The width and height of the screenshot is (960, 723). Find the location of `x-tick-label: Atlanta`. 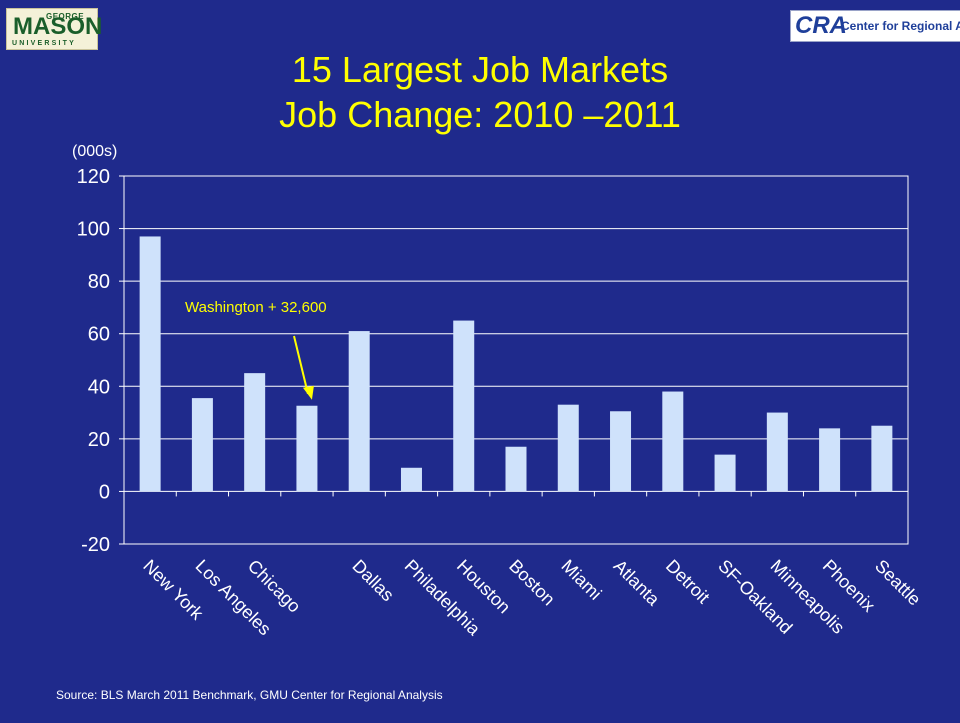

x-tick-label: Atlanta is located at coordinates (637, 583).